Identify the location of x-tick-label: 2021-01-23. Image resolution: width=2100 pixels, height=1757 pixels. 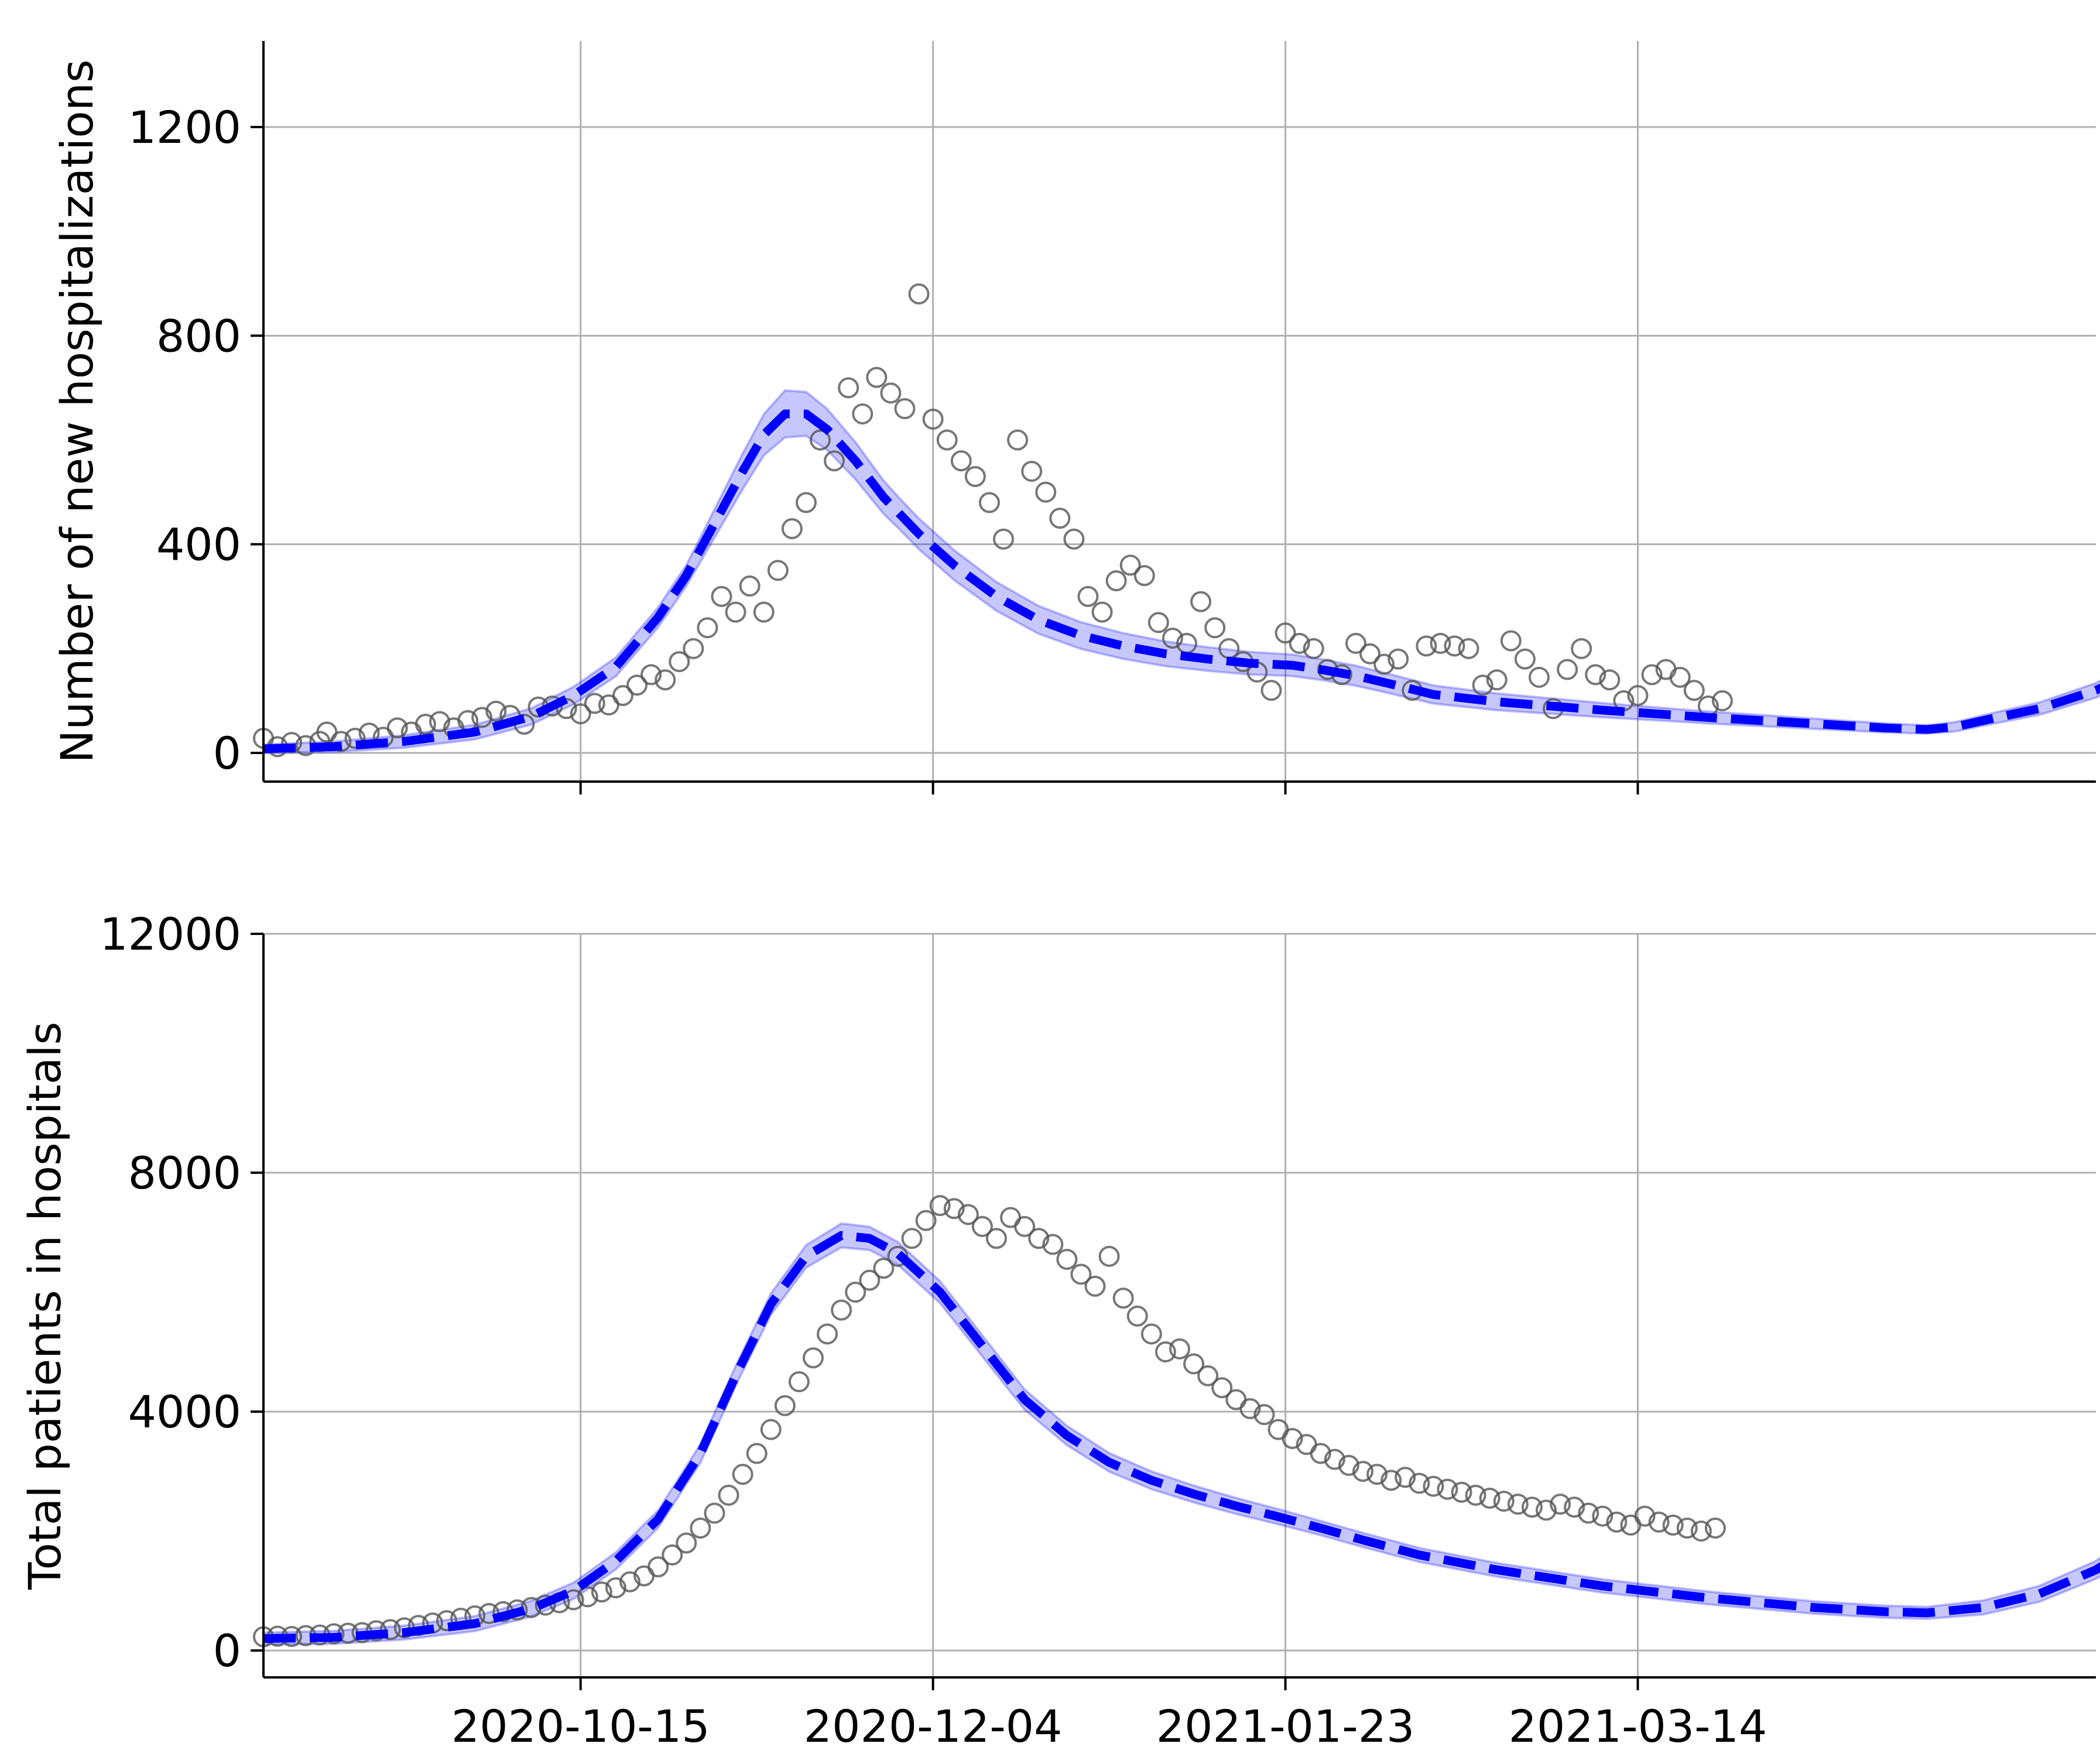
(1285, 1726).